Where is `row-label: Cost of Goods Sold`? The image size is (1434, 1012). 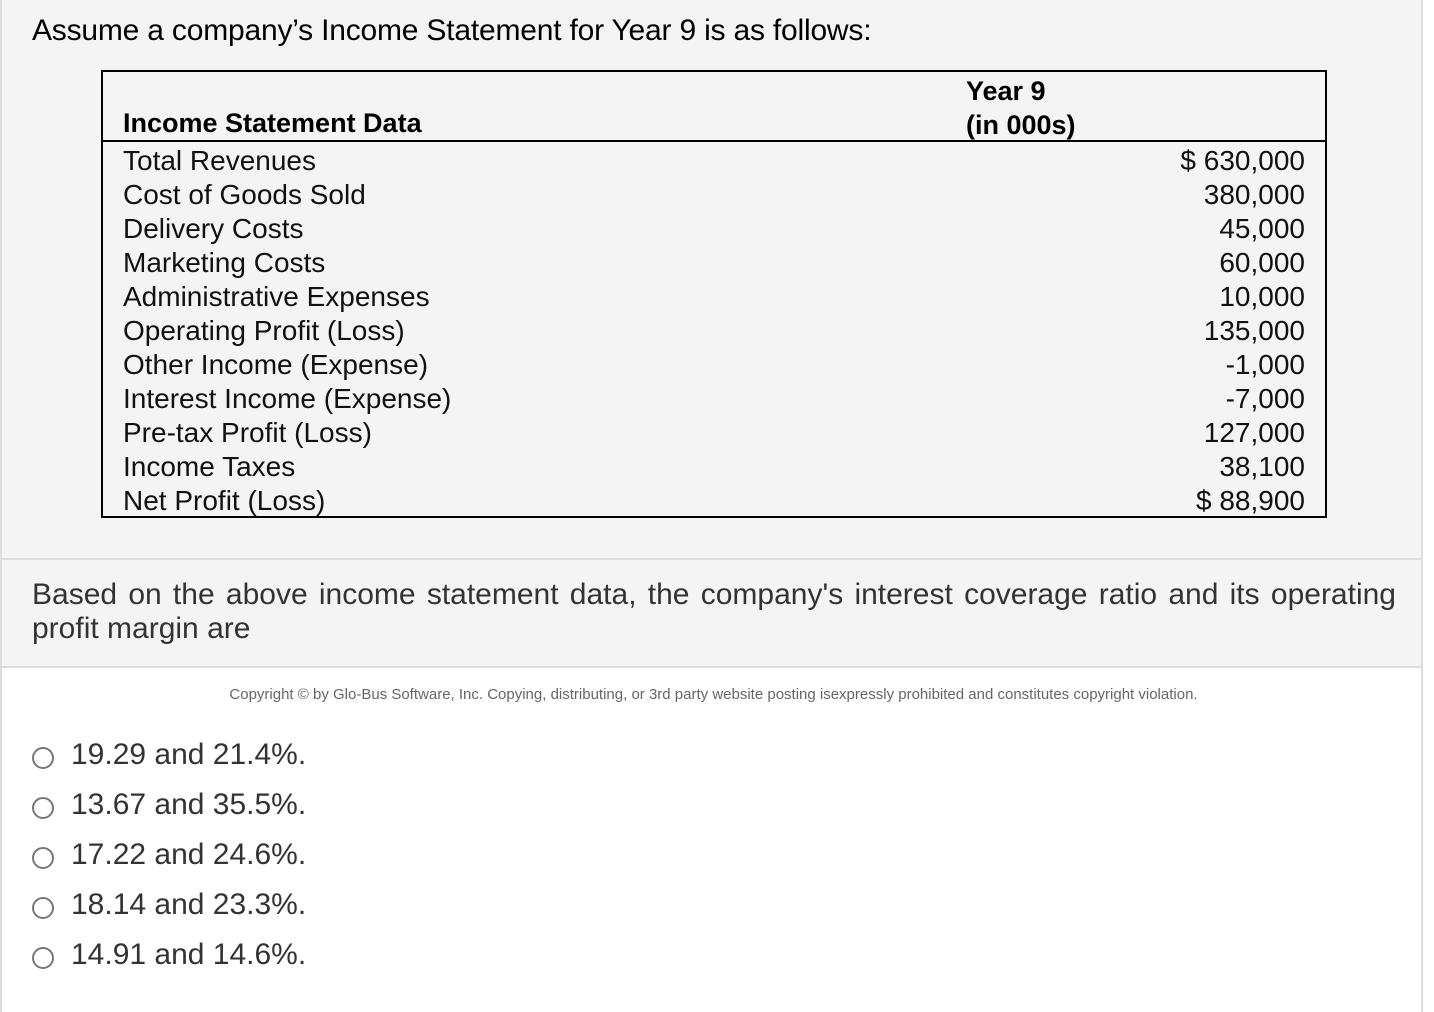 row-label: Cost of Goods Sold is located at coordinates (244, 194).